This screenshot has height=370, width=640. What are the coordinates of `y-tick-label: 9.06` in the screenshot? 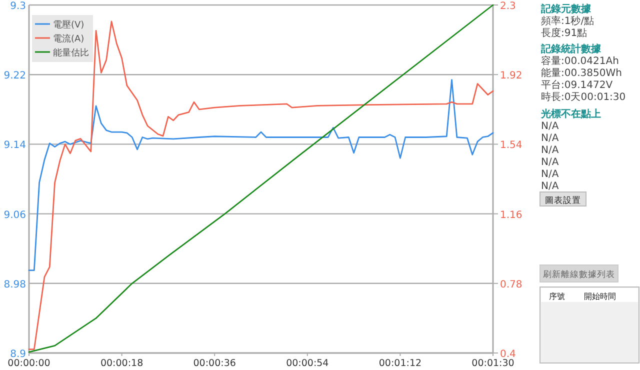 It's located at (15, 215).